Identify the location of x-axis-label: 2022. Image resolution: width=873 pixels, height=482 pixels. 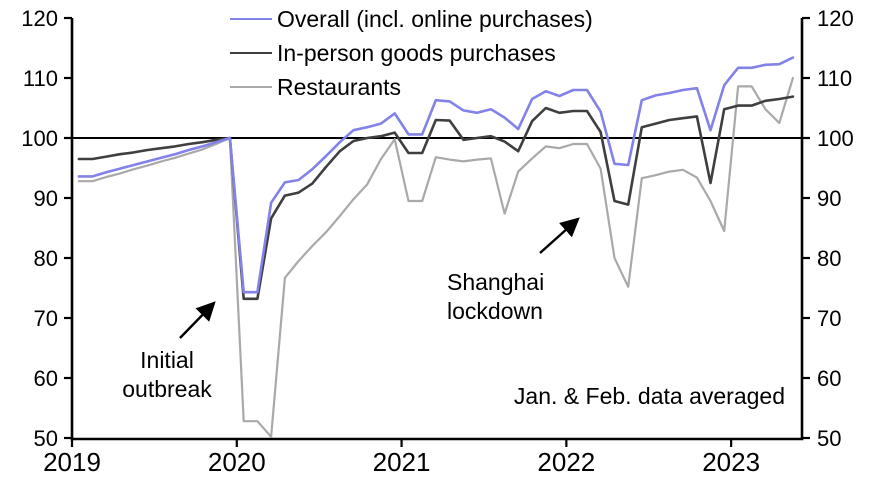
(566, 462).